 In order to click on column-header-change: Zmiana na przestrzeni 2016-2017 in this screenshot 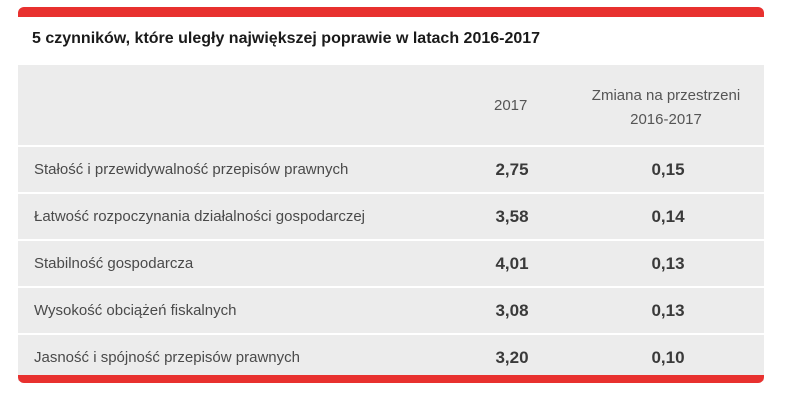, I will do `click(666, 108)`.